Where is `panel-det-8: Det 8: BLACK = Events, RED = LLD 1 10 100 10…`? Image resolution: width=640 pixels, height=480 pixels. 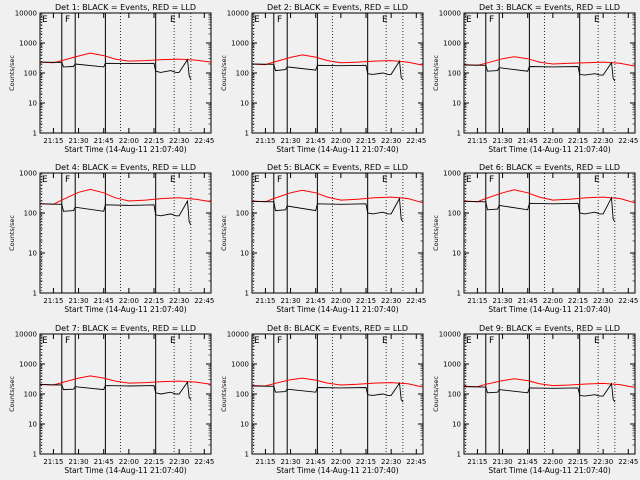
panel-det-8: Det 8: BLACK = Events, RED = LLD 1 10 100 10… is located at coordinates (323, 399).